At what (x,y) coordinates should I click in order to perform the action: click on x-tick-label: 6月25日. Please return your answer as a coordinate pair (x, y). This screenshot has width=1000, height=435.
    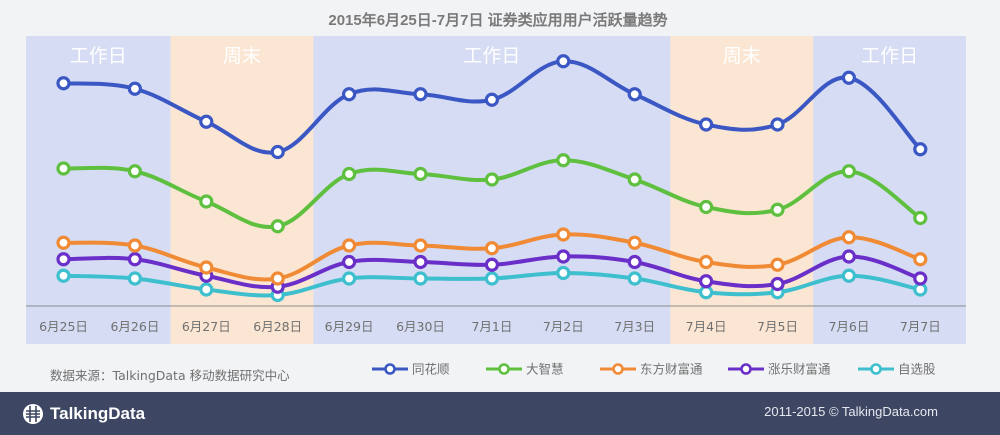
    Looking at the image, I should click on (63, 326).